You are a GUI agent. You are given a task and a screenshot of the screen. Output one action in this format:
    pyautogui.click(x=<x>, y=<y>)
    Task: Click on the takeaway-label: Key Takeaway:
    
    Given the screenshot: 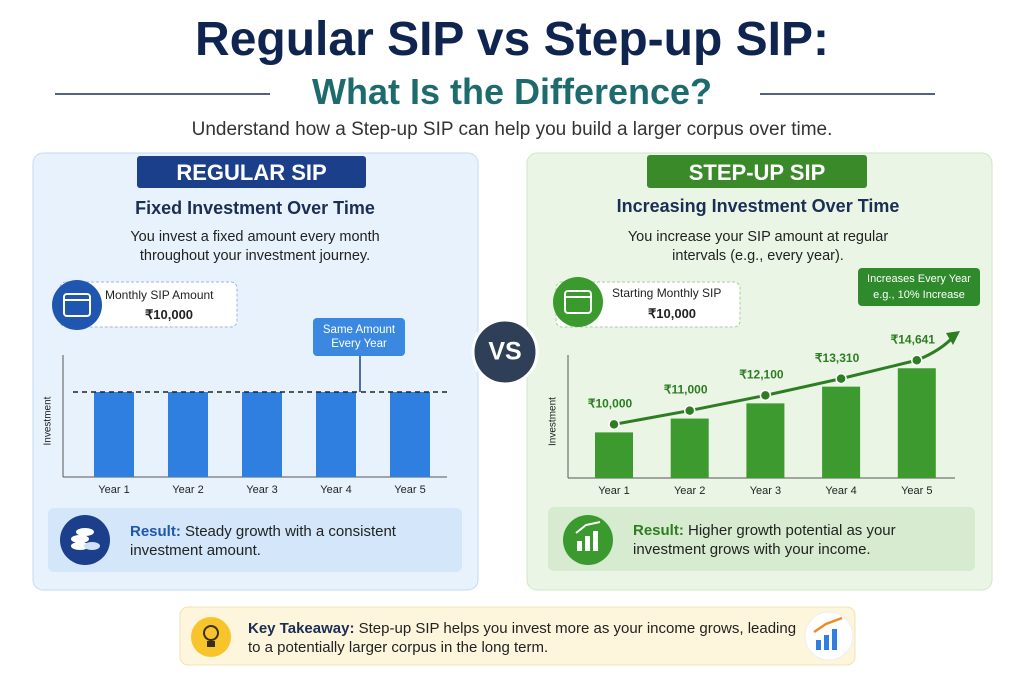 What is the action you would take?
    pyautogui.click(x=301, y=628)
    